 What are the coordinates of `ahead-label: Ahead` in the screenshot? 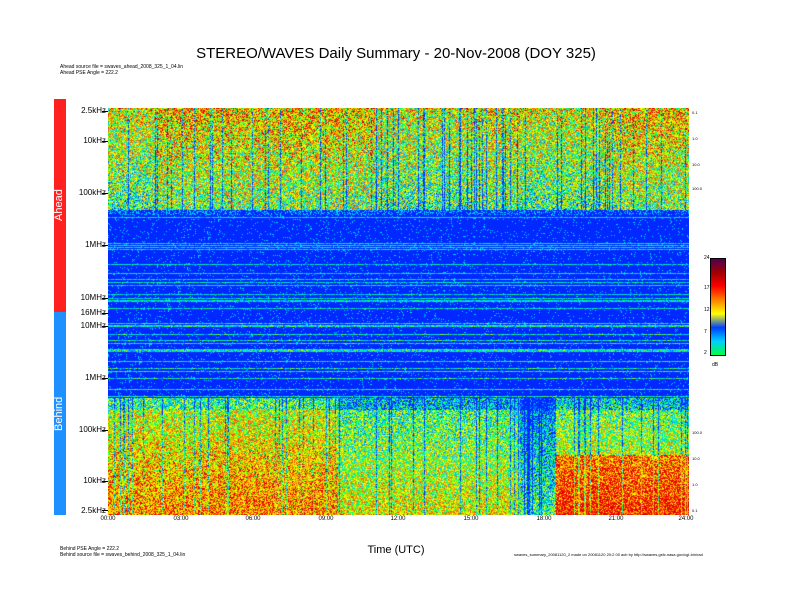 It's located at (59, 205).